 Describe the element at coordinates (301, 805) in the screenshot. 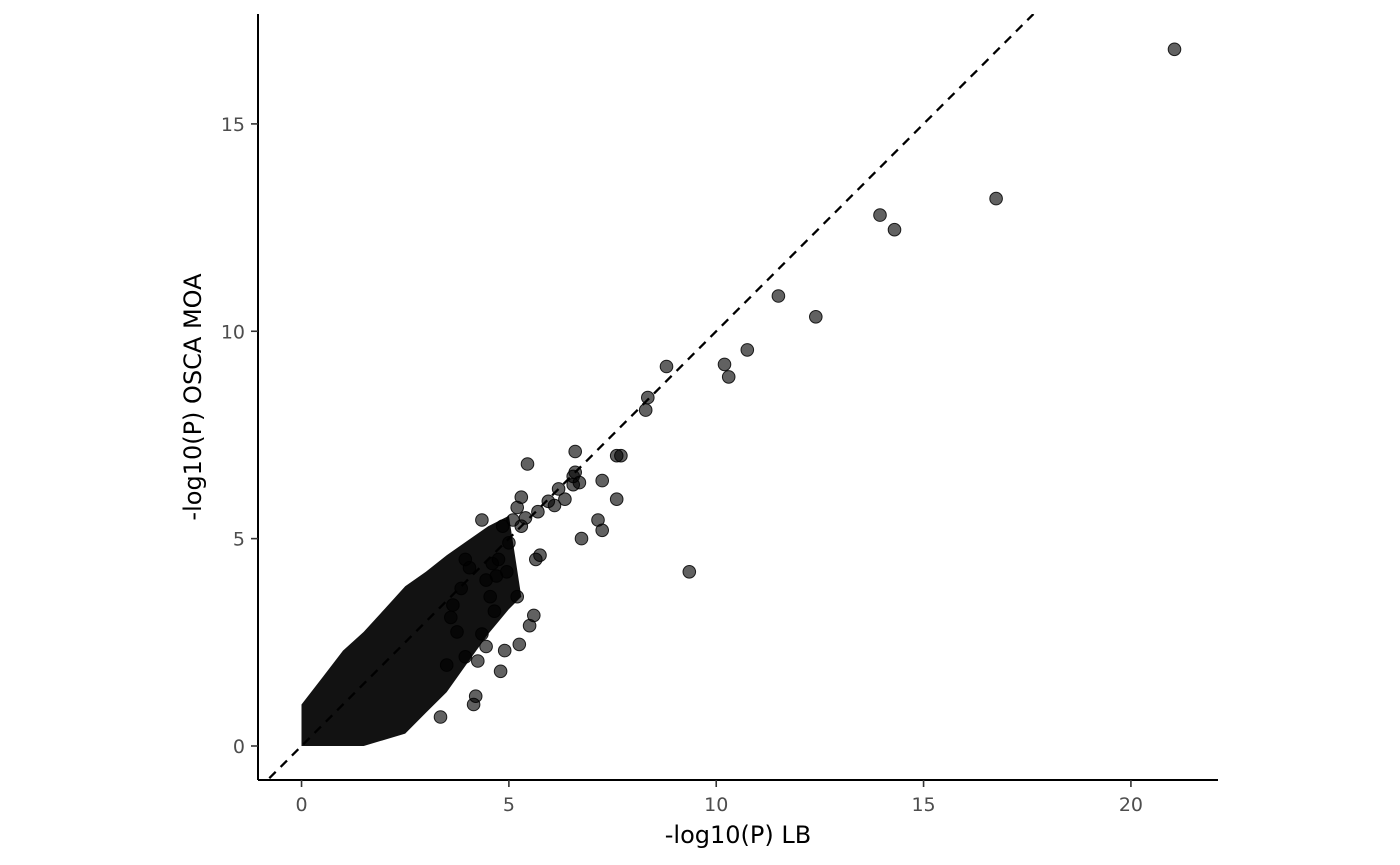

I see `x-tick-label: 0` at that location.